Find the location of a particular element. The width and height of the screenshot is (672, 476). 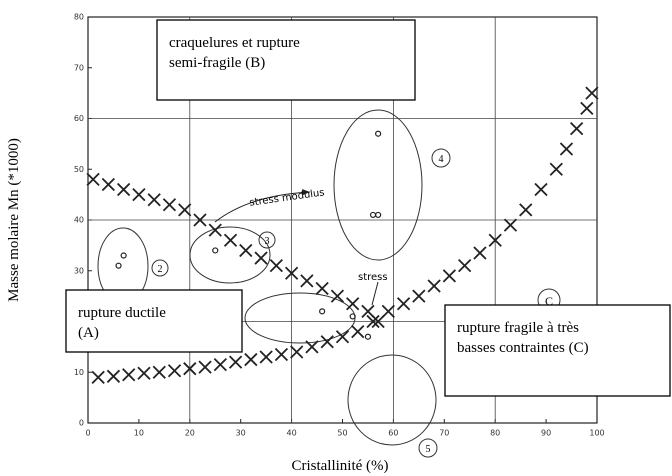

series-label: stress is located at coordinates (373, 277).